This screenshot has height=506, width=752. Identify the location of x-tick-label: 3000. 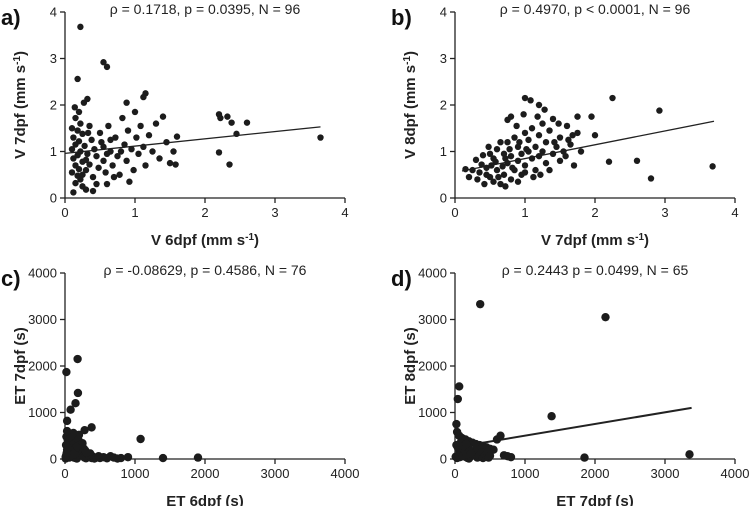
(665, 473).